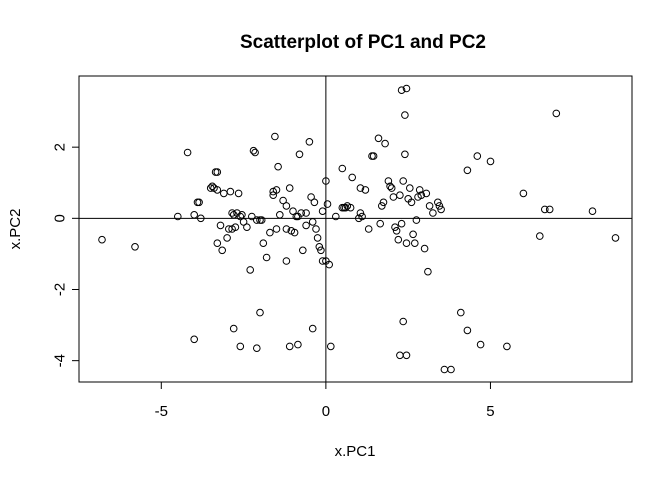 The height and width of the screenshot is (480, 672). Describe the element at coordinates (59, 147) in the screenshot. I see `y-tick-label: 2` at that location.